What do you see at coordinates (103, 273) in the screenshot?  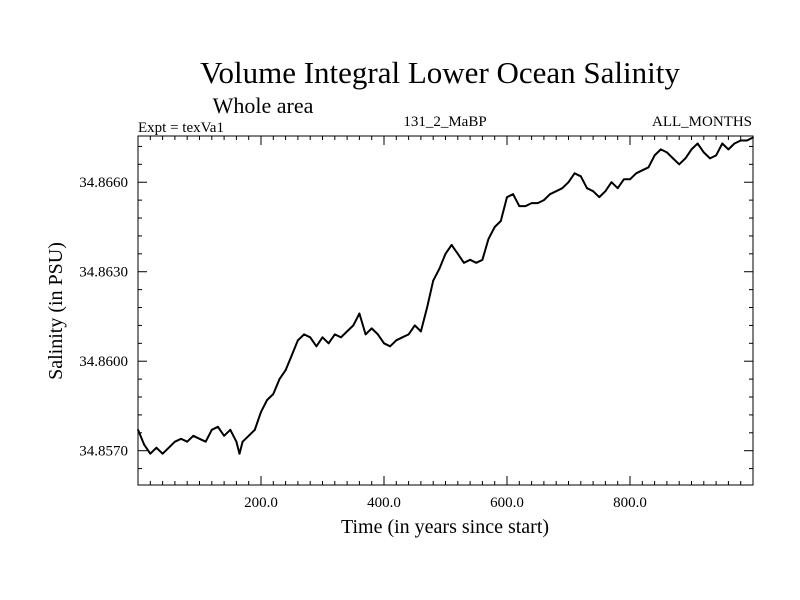 I see `y-tick-label: 34.8630` at bounding box center [103, 273].